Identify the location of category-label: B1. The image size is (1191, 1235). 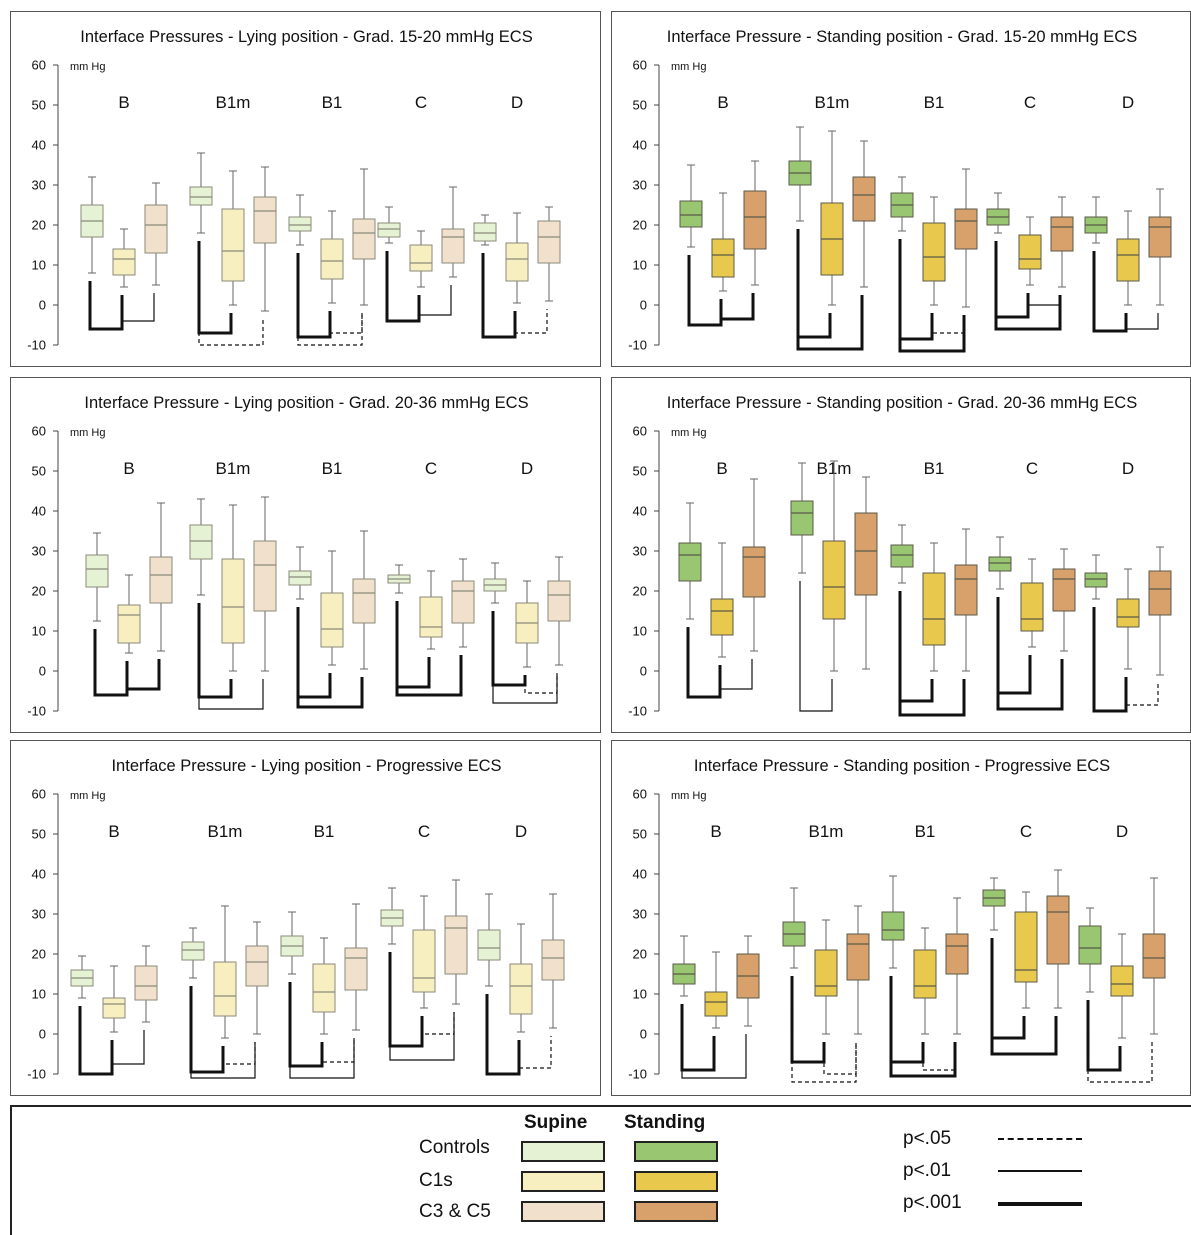
(332, 102).